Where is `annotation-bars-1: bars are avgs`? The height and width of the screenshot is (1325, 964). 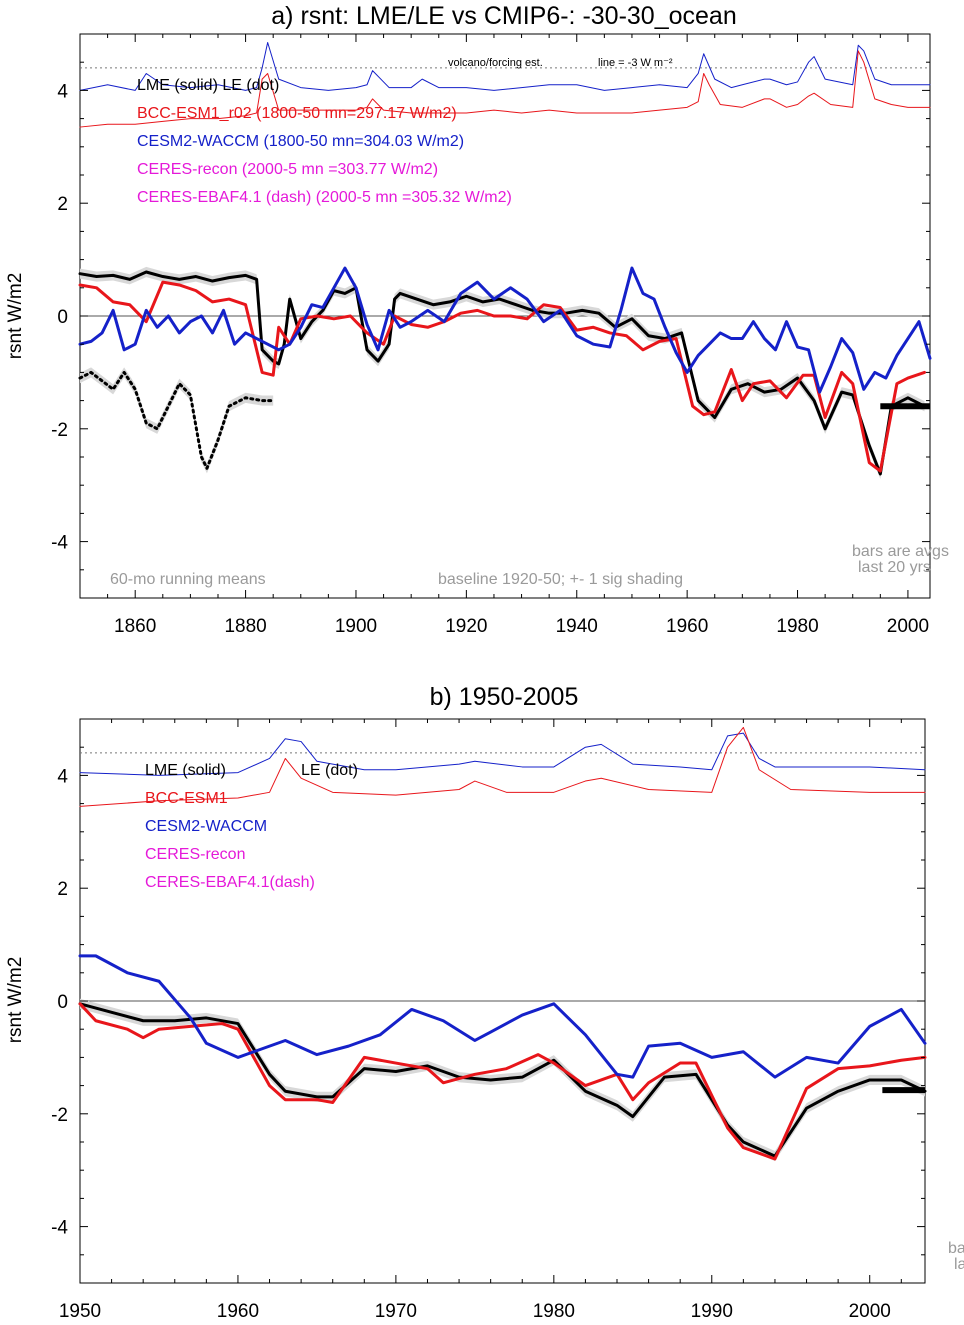
annotation-bars-1: bars are avgs is located at coordinates (900, 551).